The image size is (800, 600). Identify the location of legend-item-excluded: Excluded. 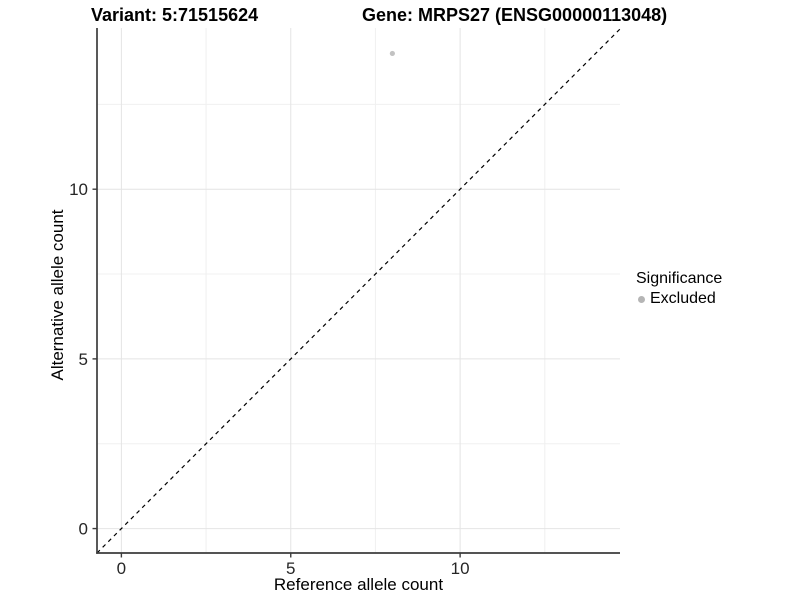
(679, 299).